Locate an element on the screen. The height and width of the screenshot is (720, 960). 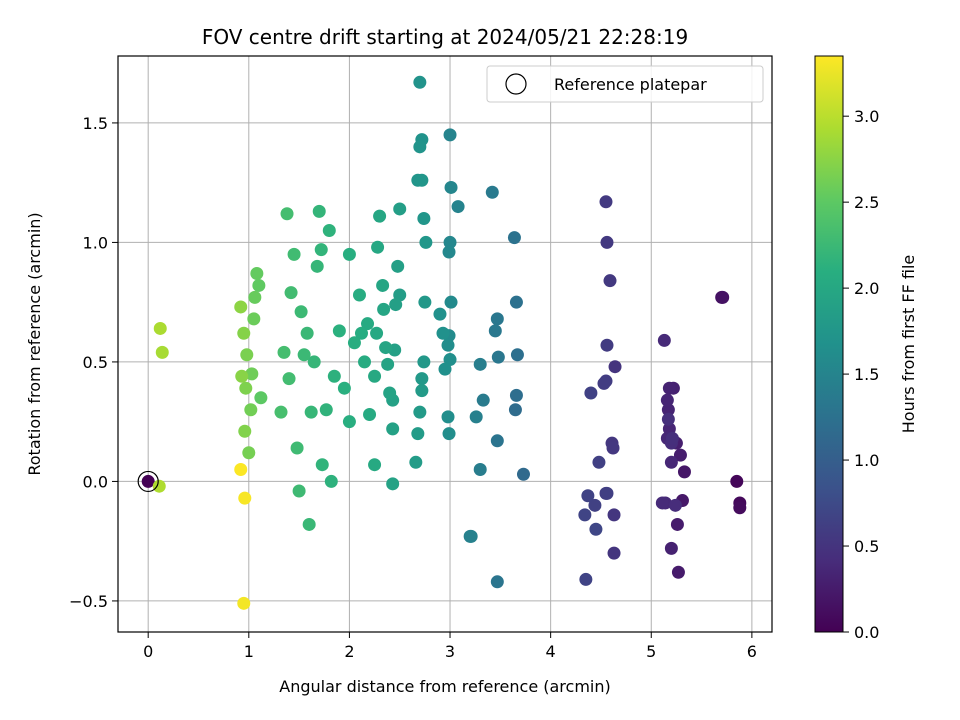
y-tick-label: 1.0 is located at coordinates (95, 242).